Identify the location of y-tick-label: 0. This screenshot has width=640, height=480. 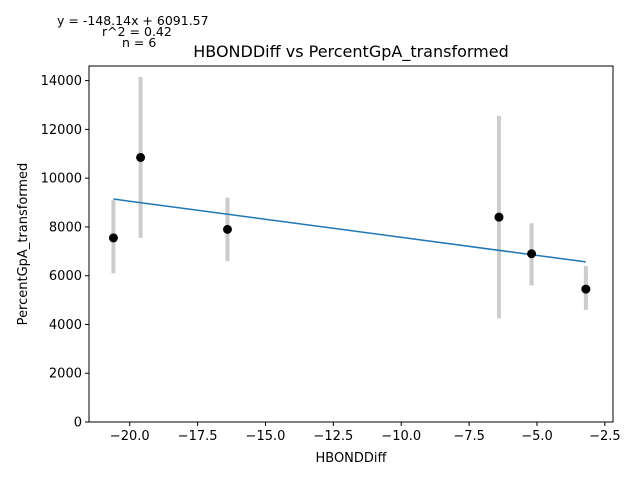
(78, 423).